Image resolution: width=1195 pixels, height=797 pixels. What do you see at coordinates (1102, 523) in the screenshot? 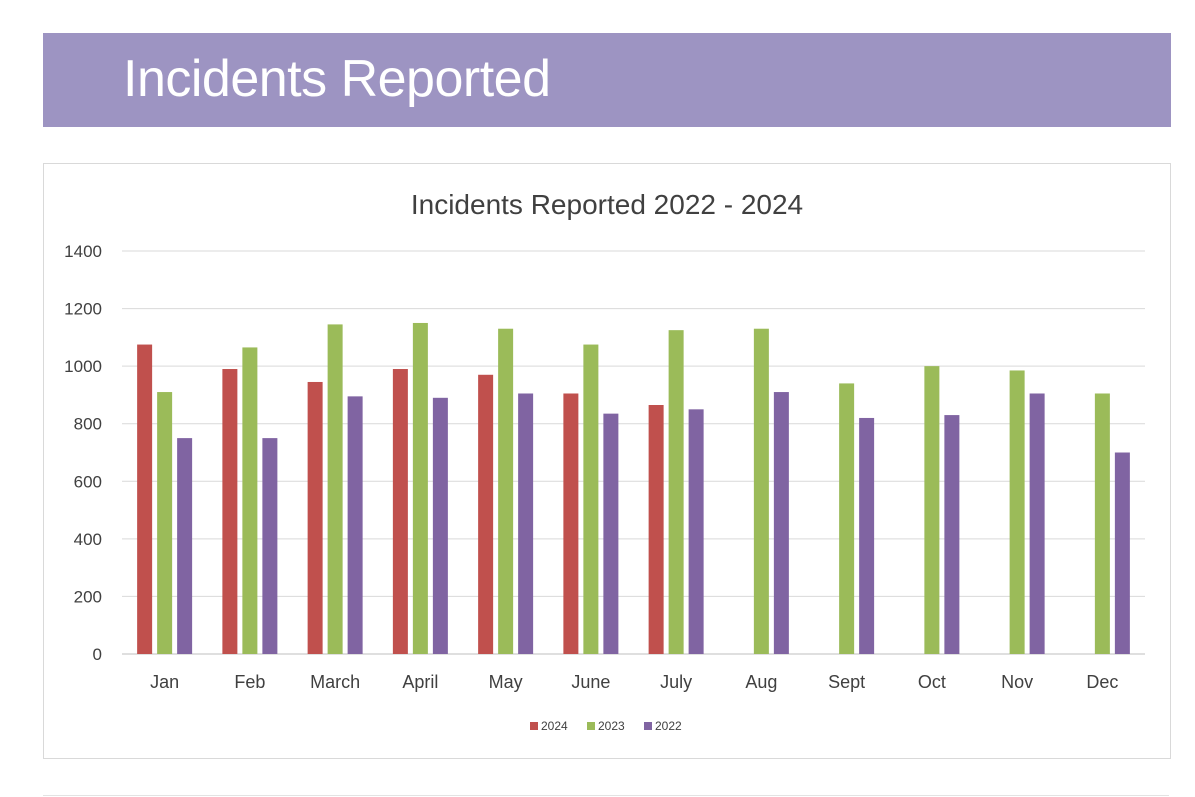
I see `bar-2023-dec` at bounding box center [1102, 523].